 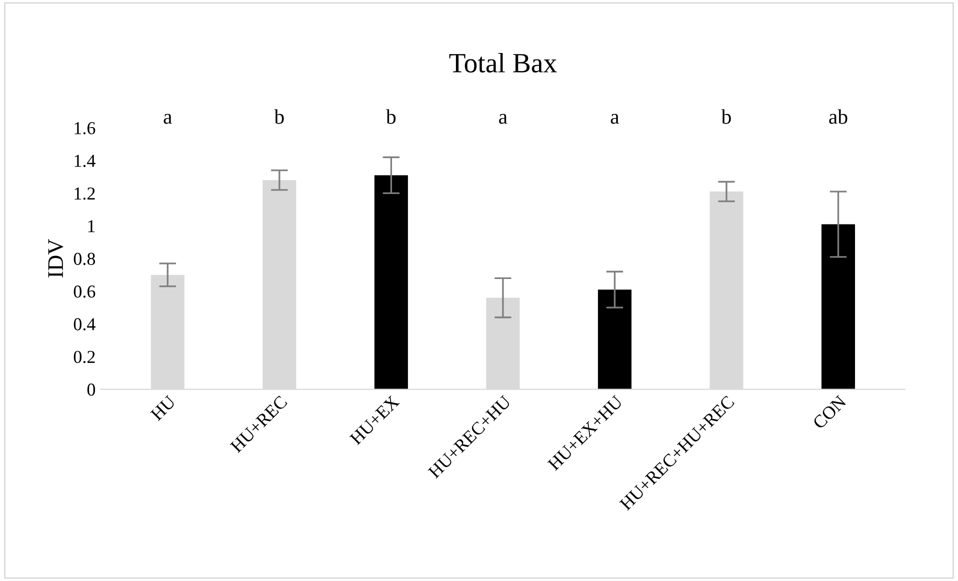 I want to click on chart-title: Total Bax, so click(x=503, y=62).